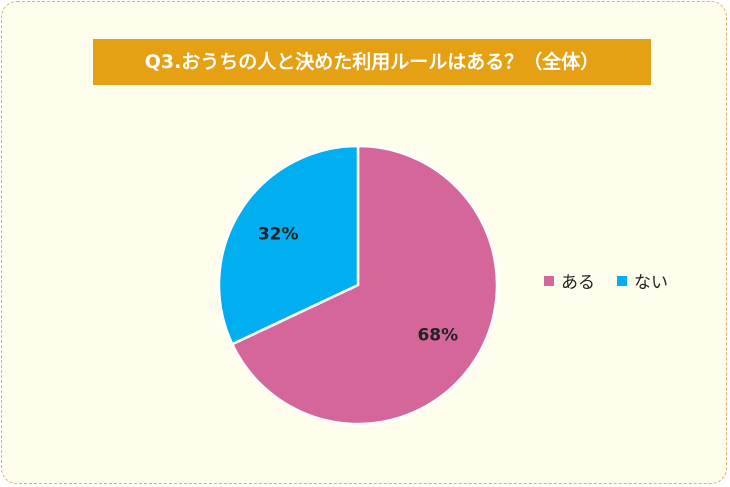 The image size is (730, 487). Describe the element at coordinates (278, 234) in the screenshot. I see `pie-data-label-2: 32%` at that location.